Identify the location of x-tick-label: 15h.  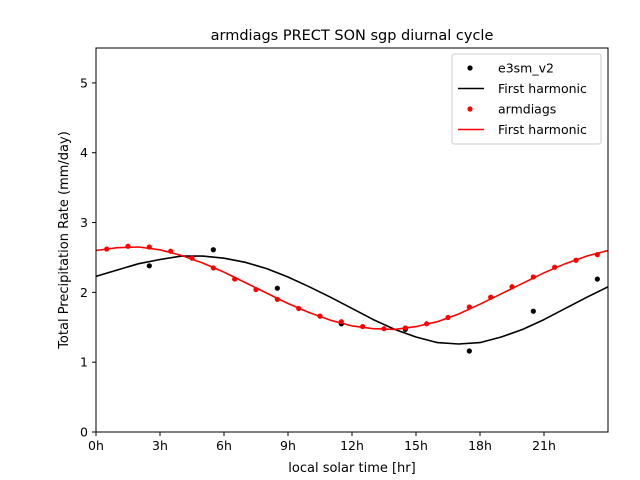
(416, 445).